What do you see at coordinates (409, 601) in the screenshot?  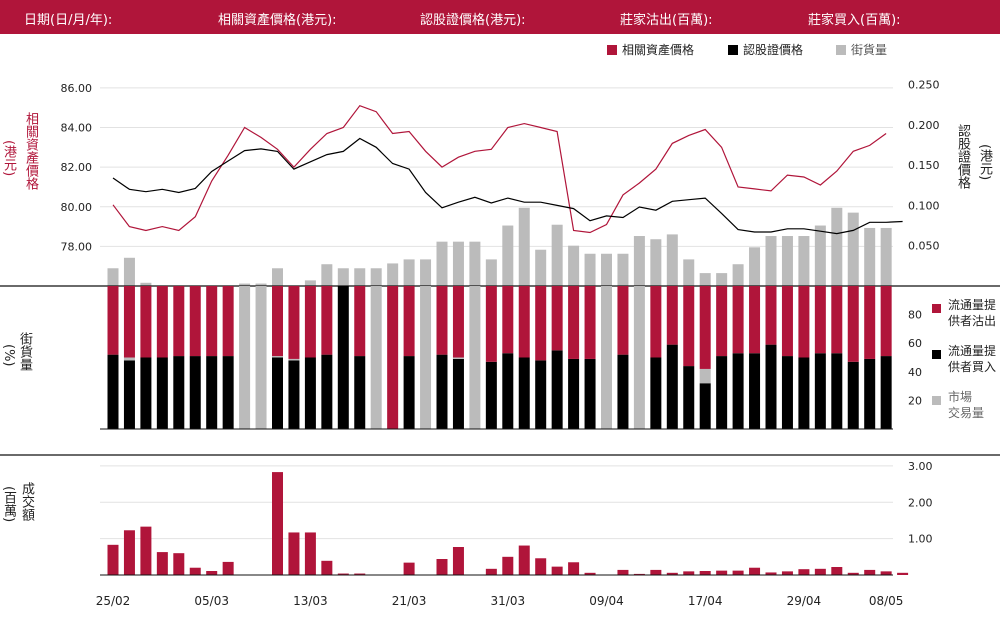 I see `x-tick-label: 21/03` at bounding box center [409, 601].